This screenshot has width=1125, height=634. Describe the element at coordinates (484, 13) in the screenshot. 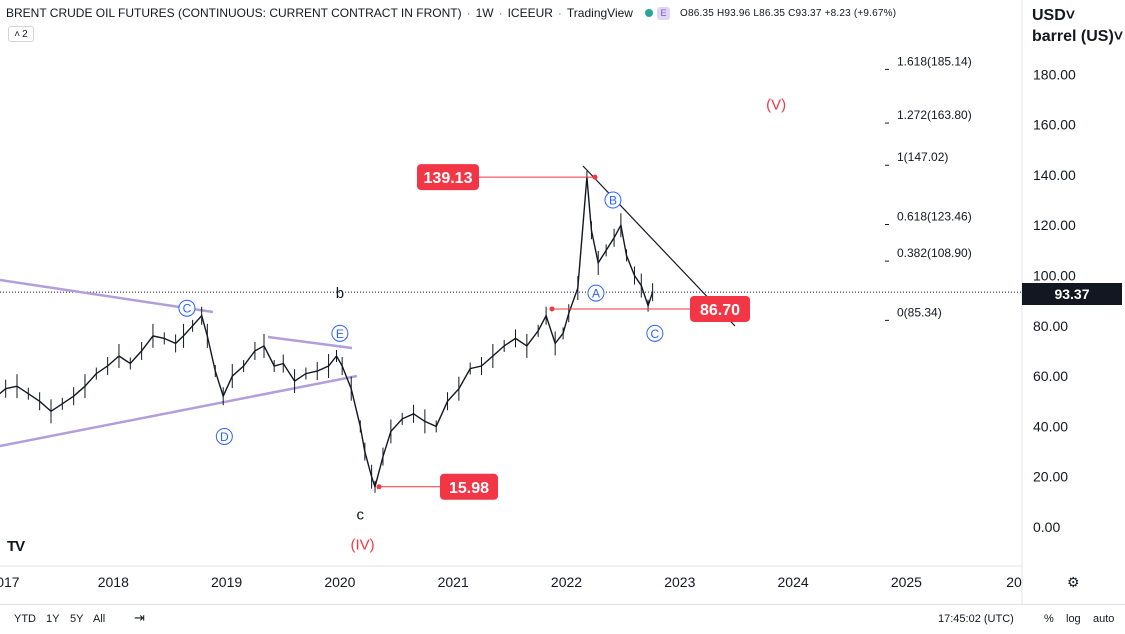

I see `interval-label: 1W` at that location.